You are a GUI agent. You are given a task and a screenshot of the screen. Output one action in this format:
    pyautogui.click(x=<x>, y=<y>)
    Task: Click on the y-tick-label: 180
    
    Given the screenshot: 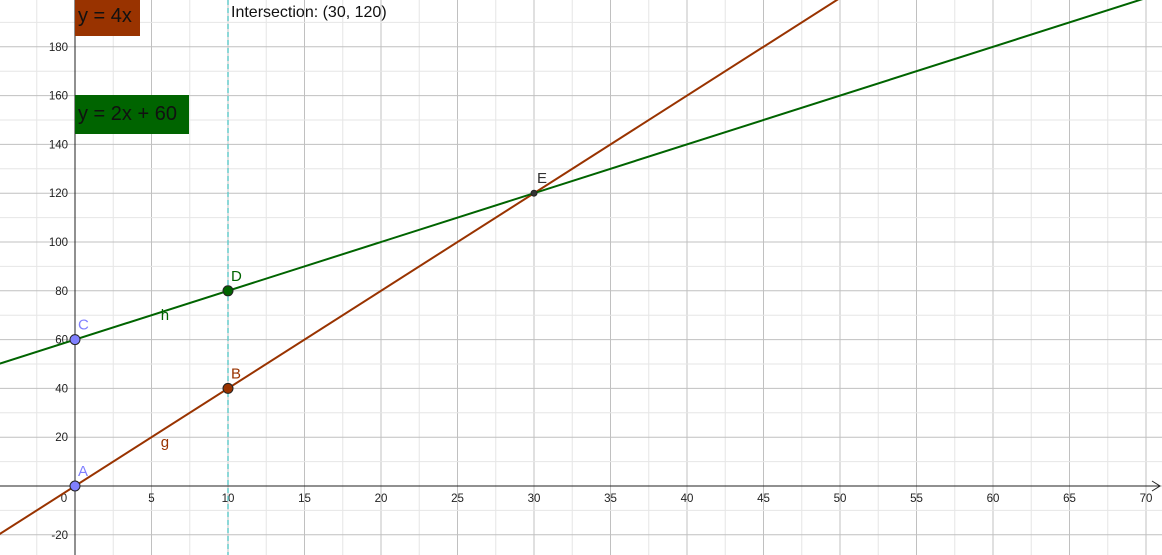 What is the action you would take?
    pyautogui.click(x=58, y=48)
    